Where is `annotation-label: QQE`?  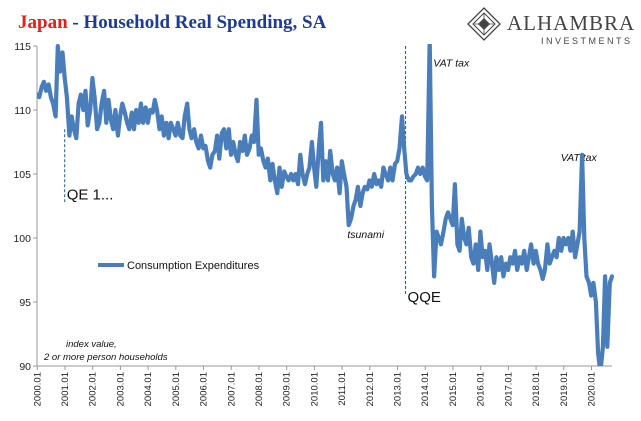 annotation-label: QQE is located at coordinates (424, 297).